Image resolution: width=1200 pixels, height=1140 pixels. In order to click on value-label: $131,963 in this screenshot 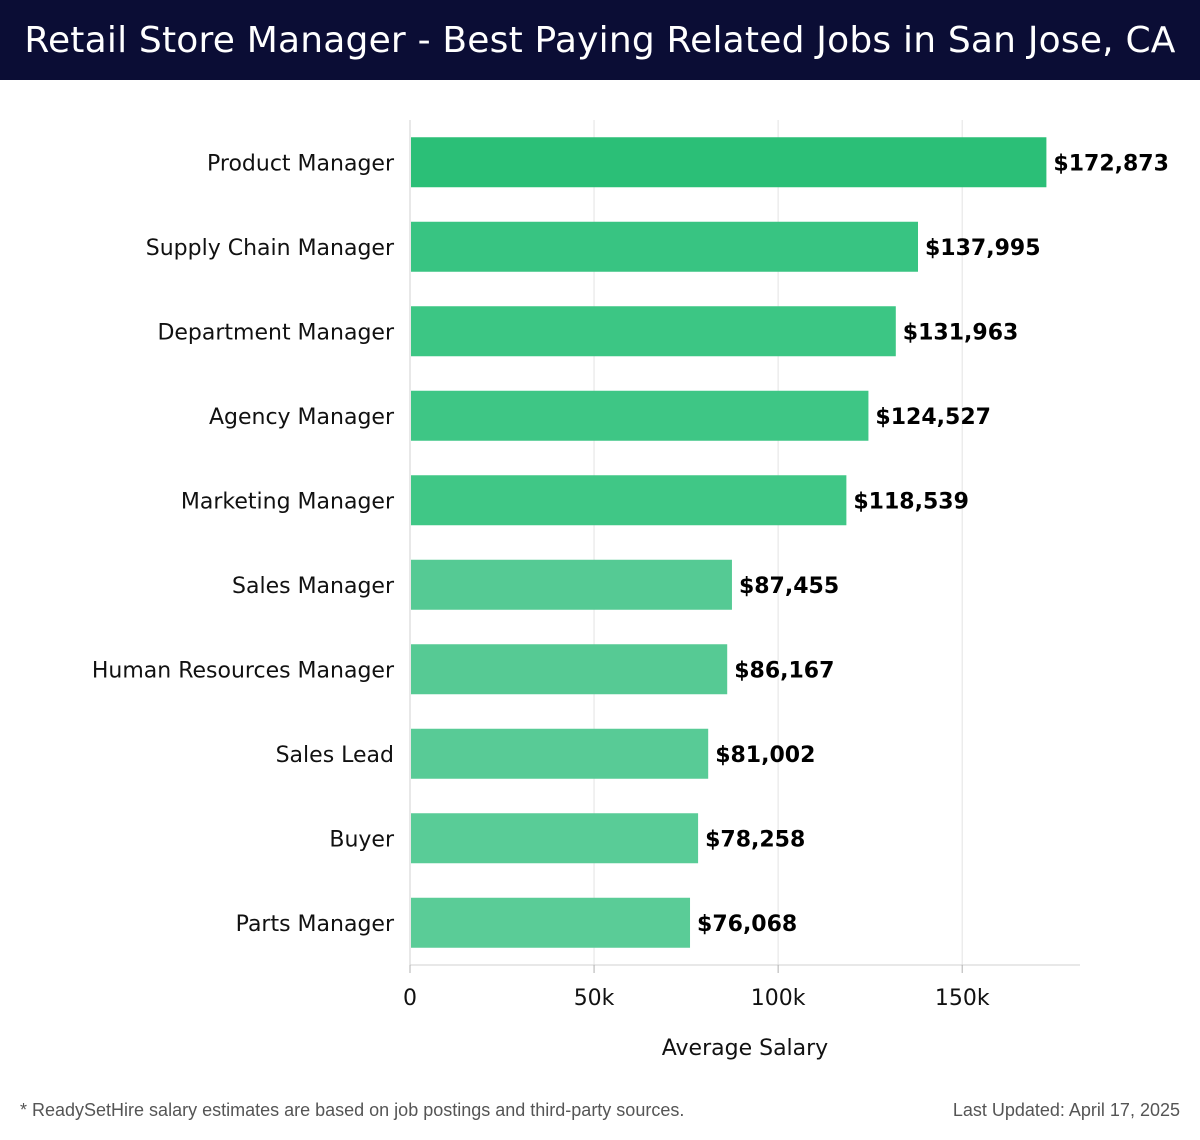, I will do `click(961, 332)`.